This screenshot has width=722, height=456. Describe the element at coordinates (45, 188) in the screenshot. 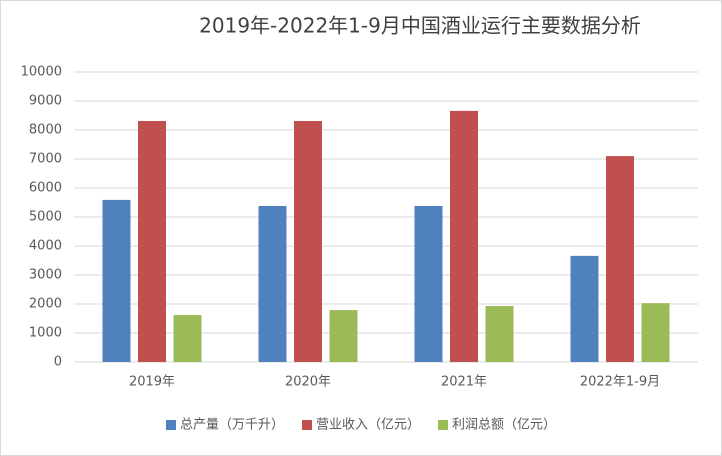

I see `y-tick-label: 6000` at that location.